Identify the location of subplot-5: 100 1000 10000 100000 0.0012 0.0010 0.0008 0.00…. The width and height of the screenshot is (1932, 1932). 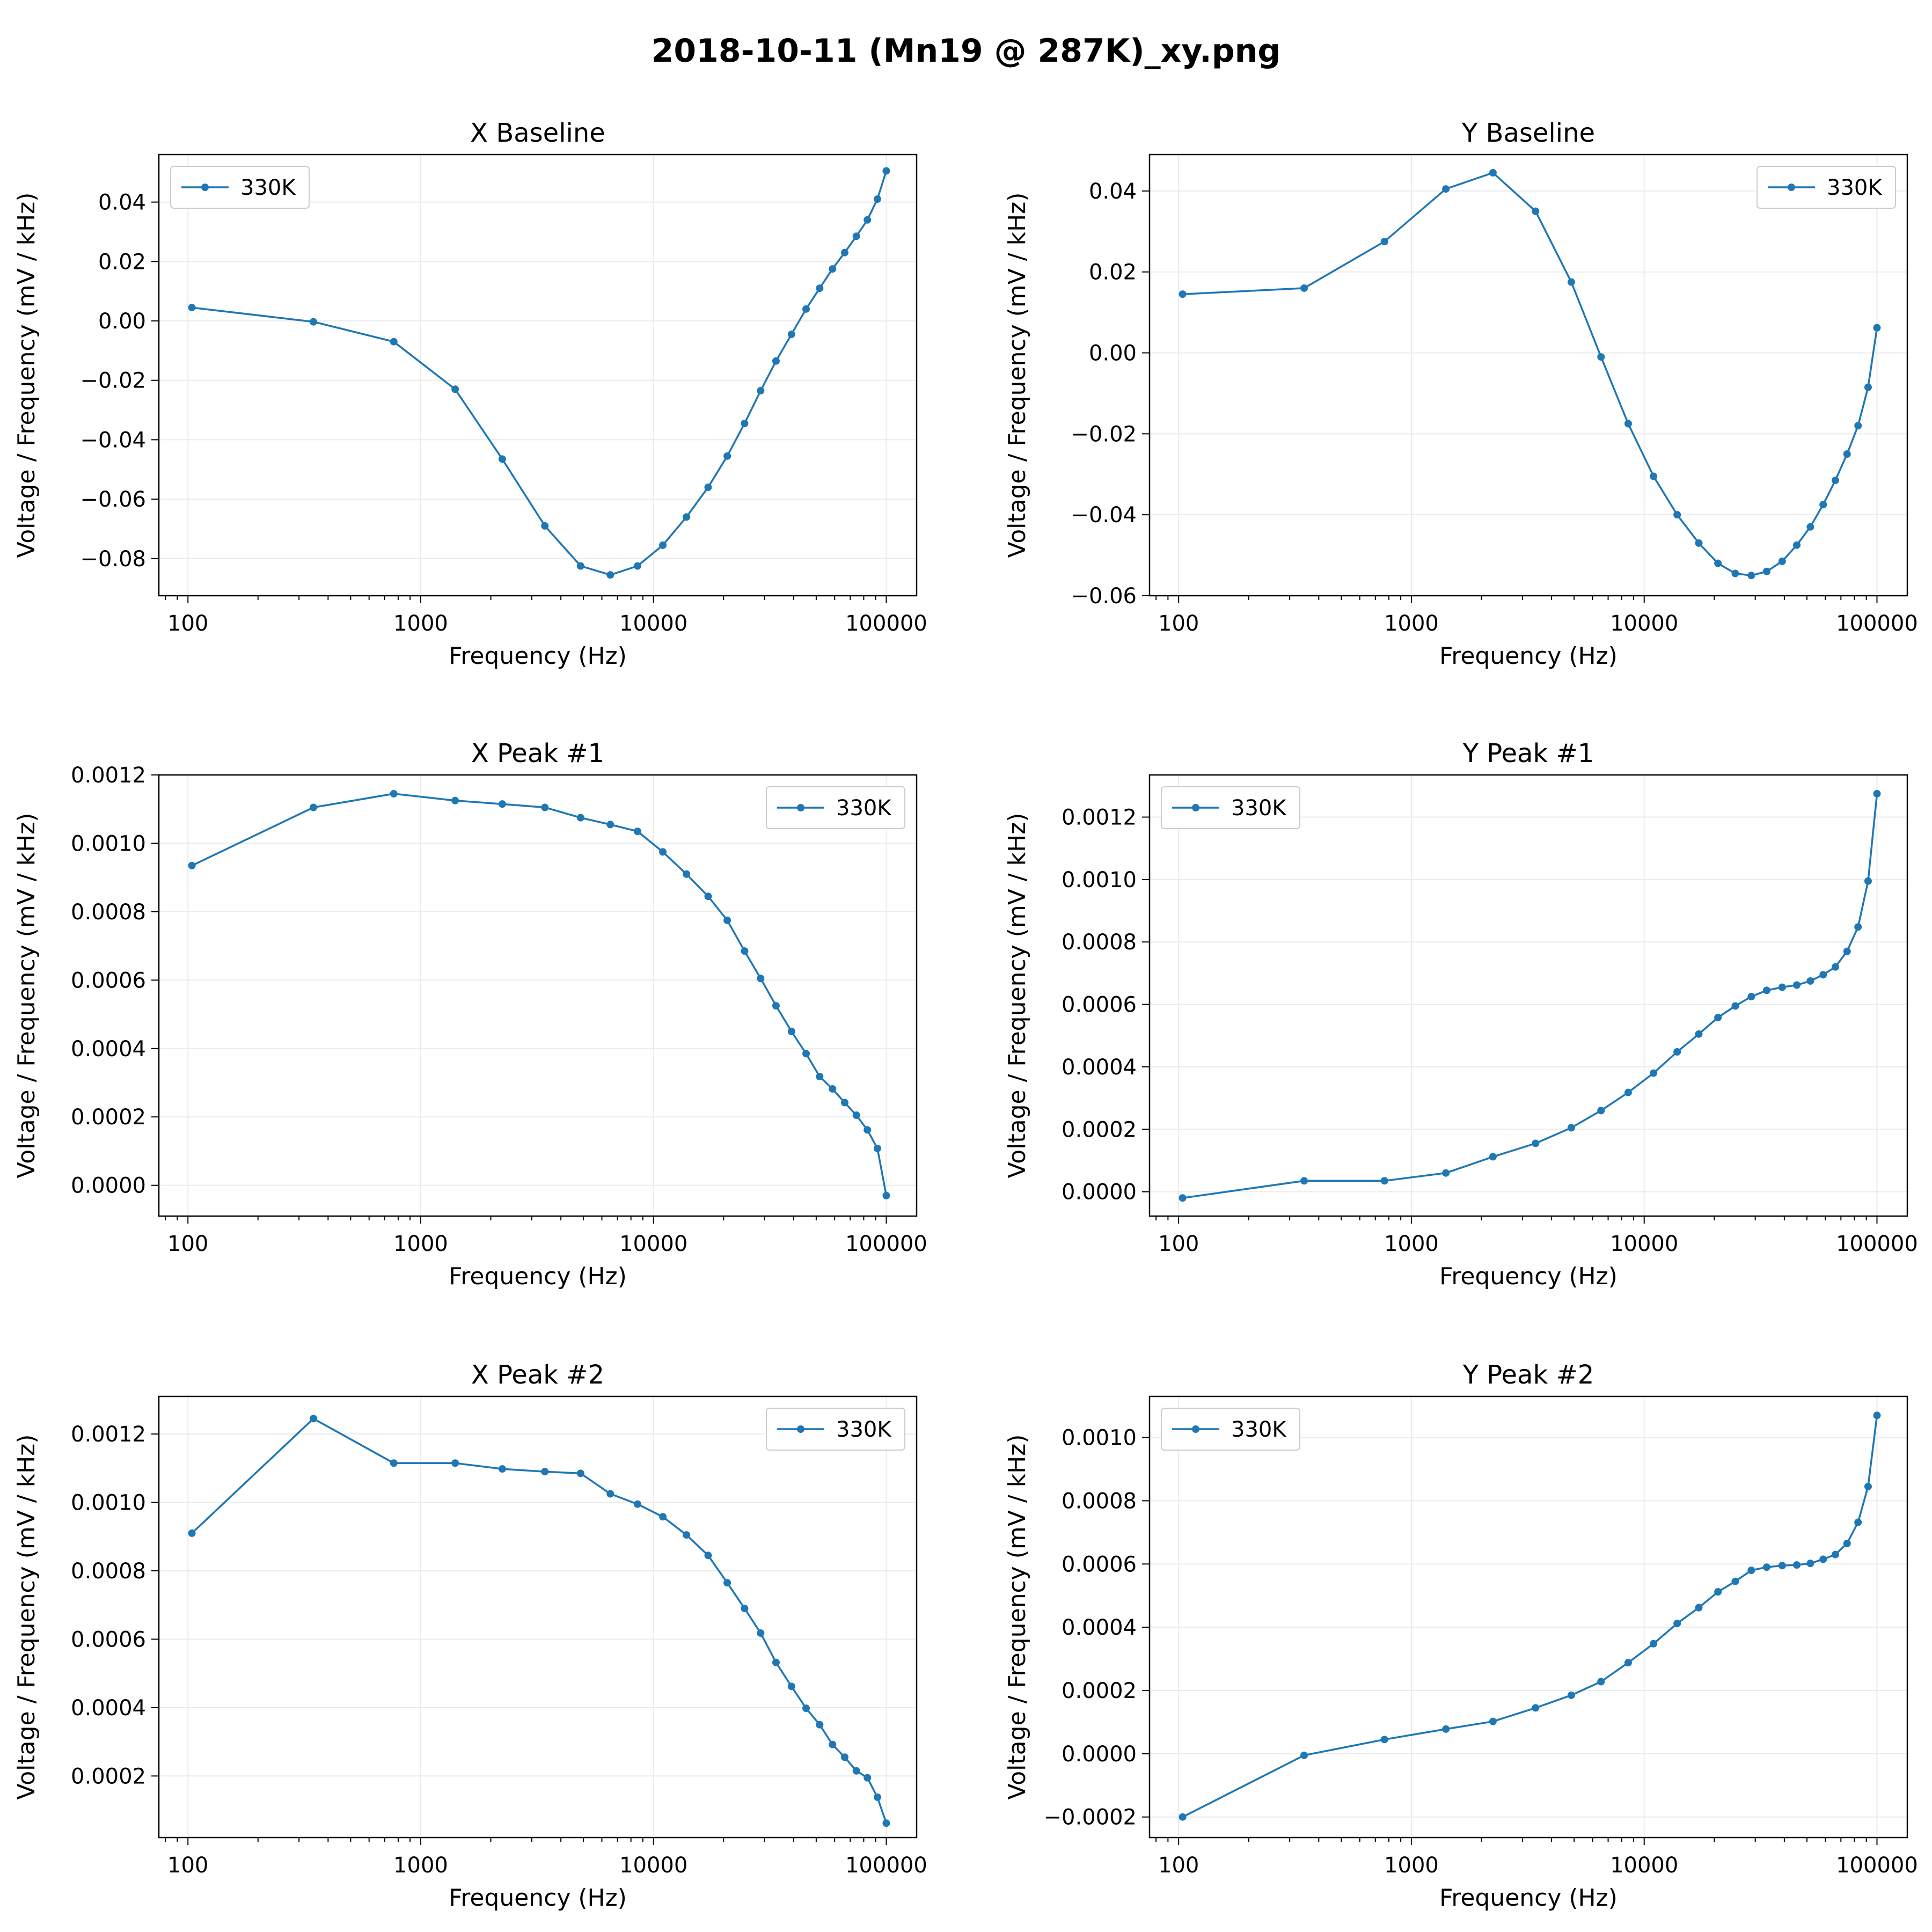
(470, 1636).